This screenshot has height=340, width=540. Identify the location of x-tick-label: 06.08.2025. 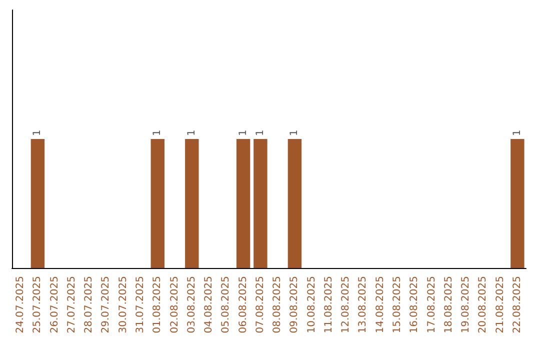
(243, 305).